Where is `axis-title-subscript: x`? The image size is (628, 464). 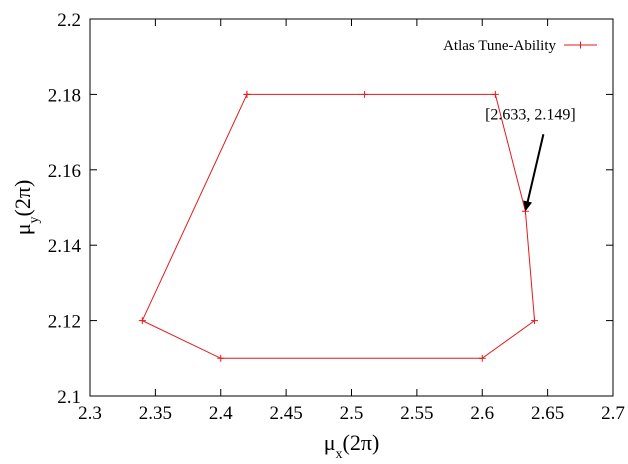
axis-title-subscript: x is located at coordinates (339, 454).